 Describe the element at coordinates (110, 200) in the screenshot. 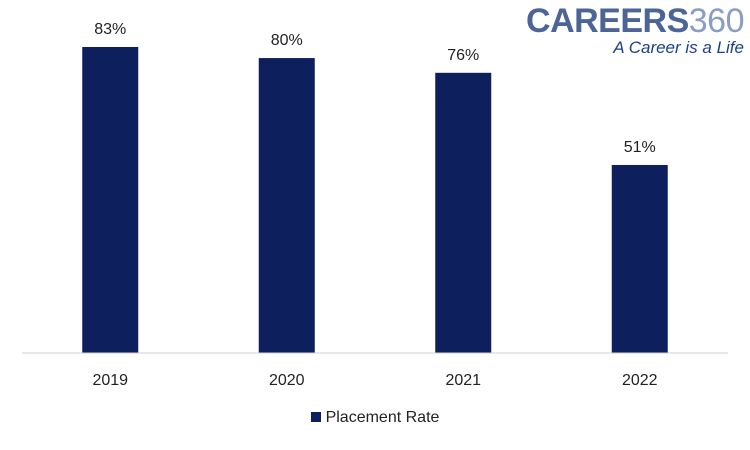

I see `bar-2019` at that location.